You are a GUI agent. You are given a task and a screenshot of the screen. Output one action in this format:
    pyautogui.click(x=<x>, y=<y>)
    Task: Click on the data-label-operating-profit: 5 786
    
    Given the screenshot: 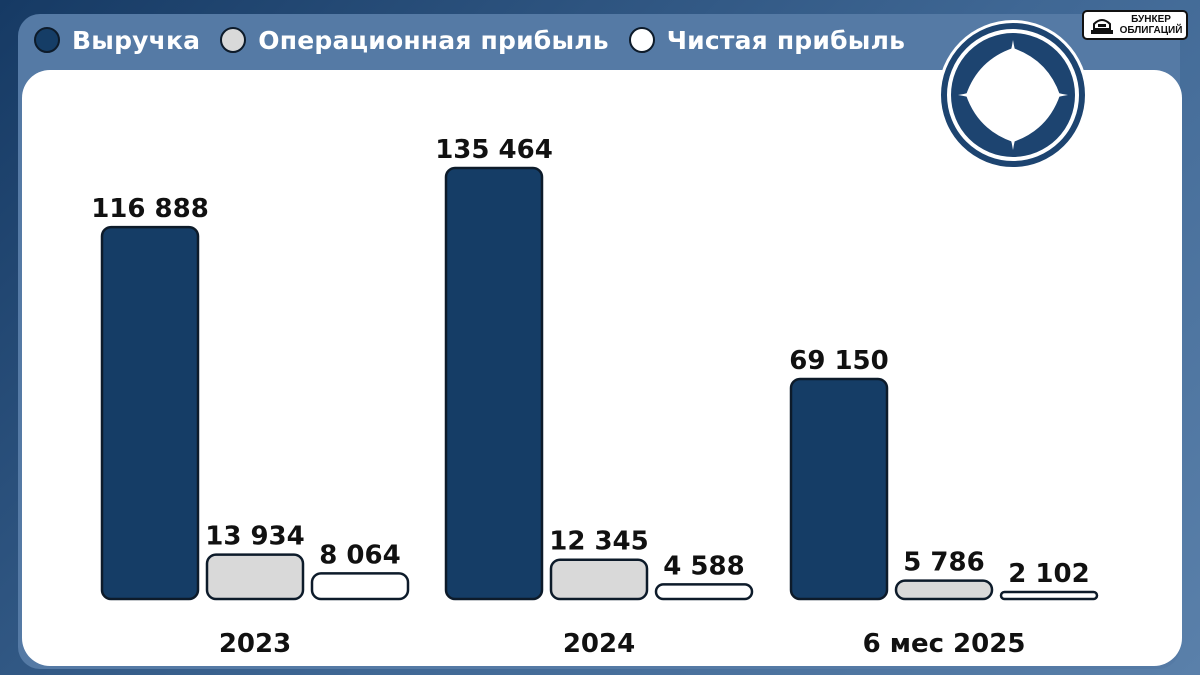 What is the action you would take?
    pyautogui.click(x=943, y=563)
    